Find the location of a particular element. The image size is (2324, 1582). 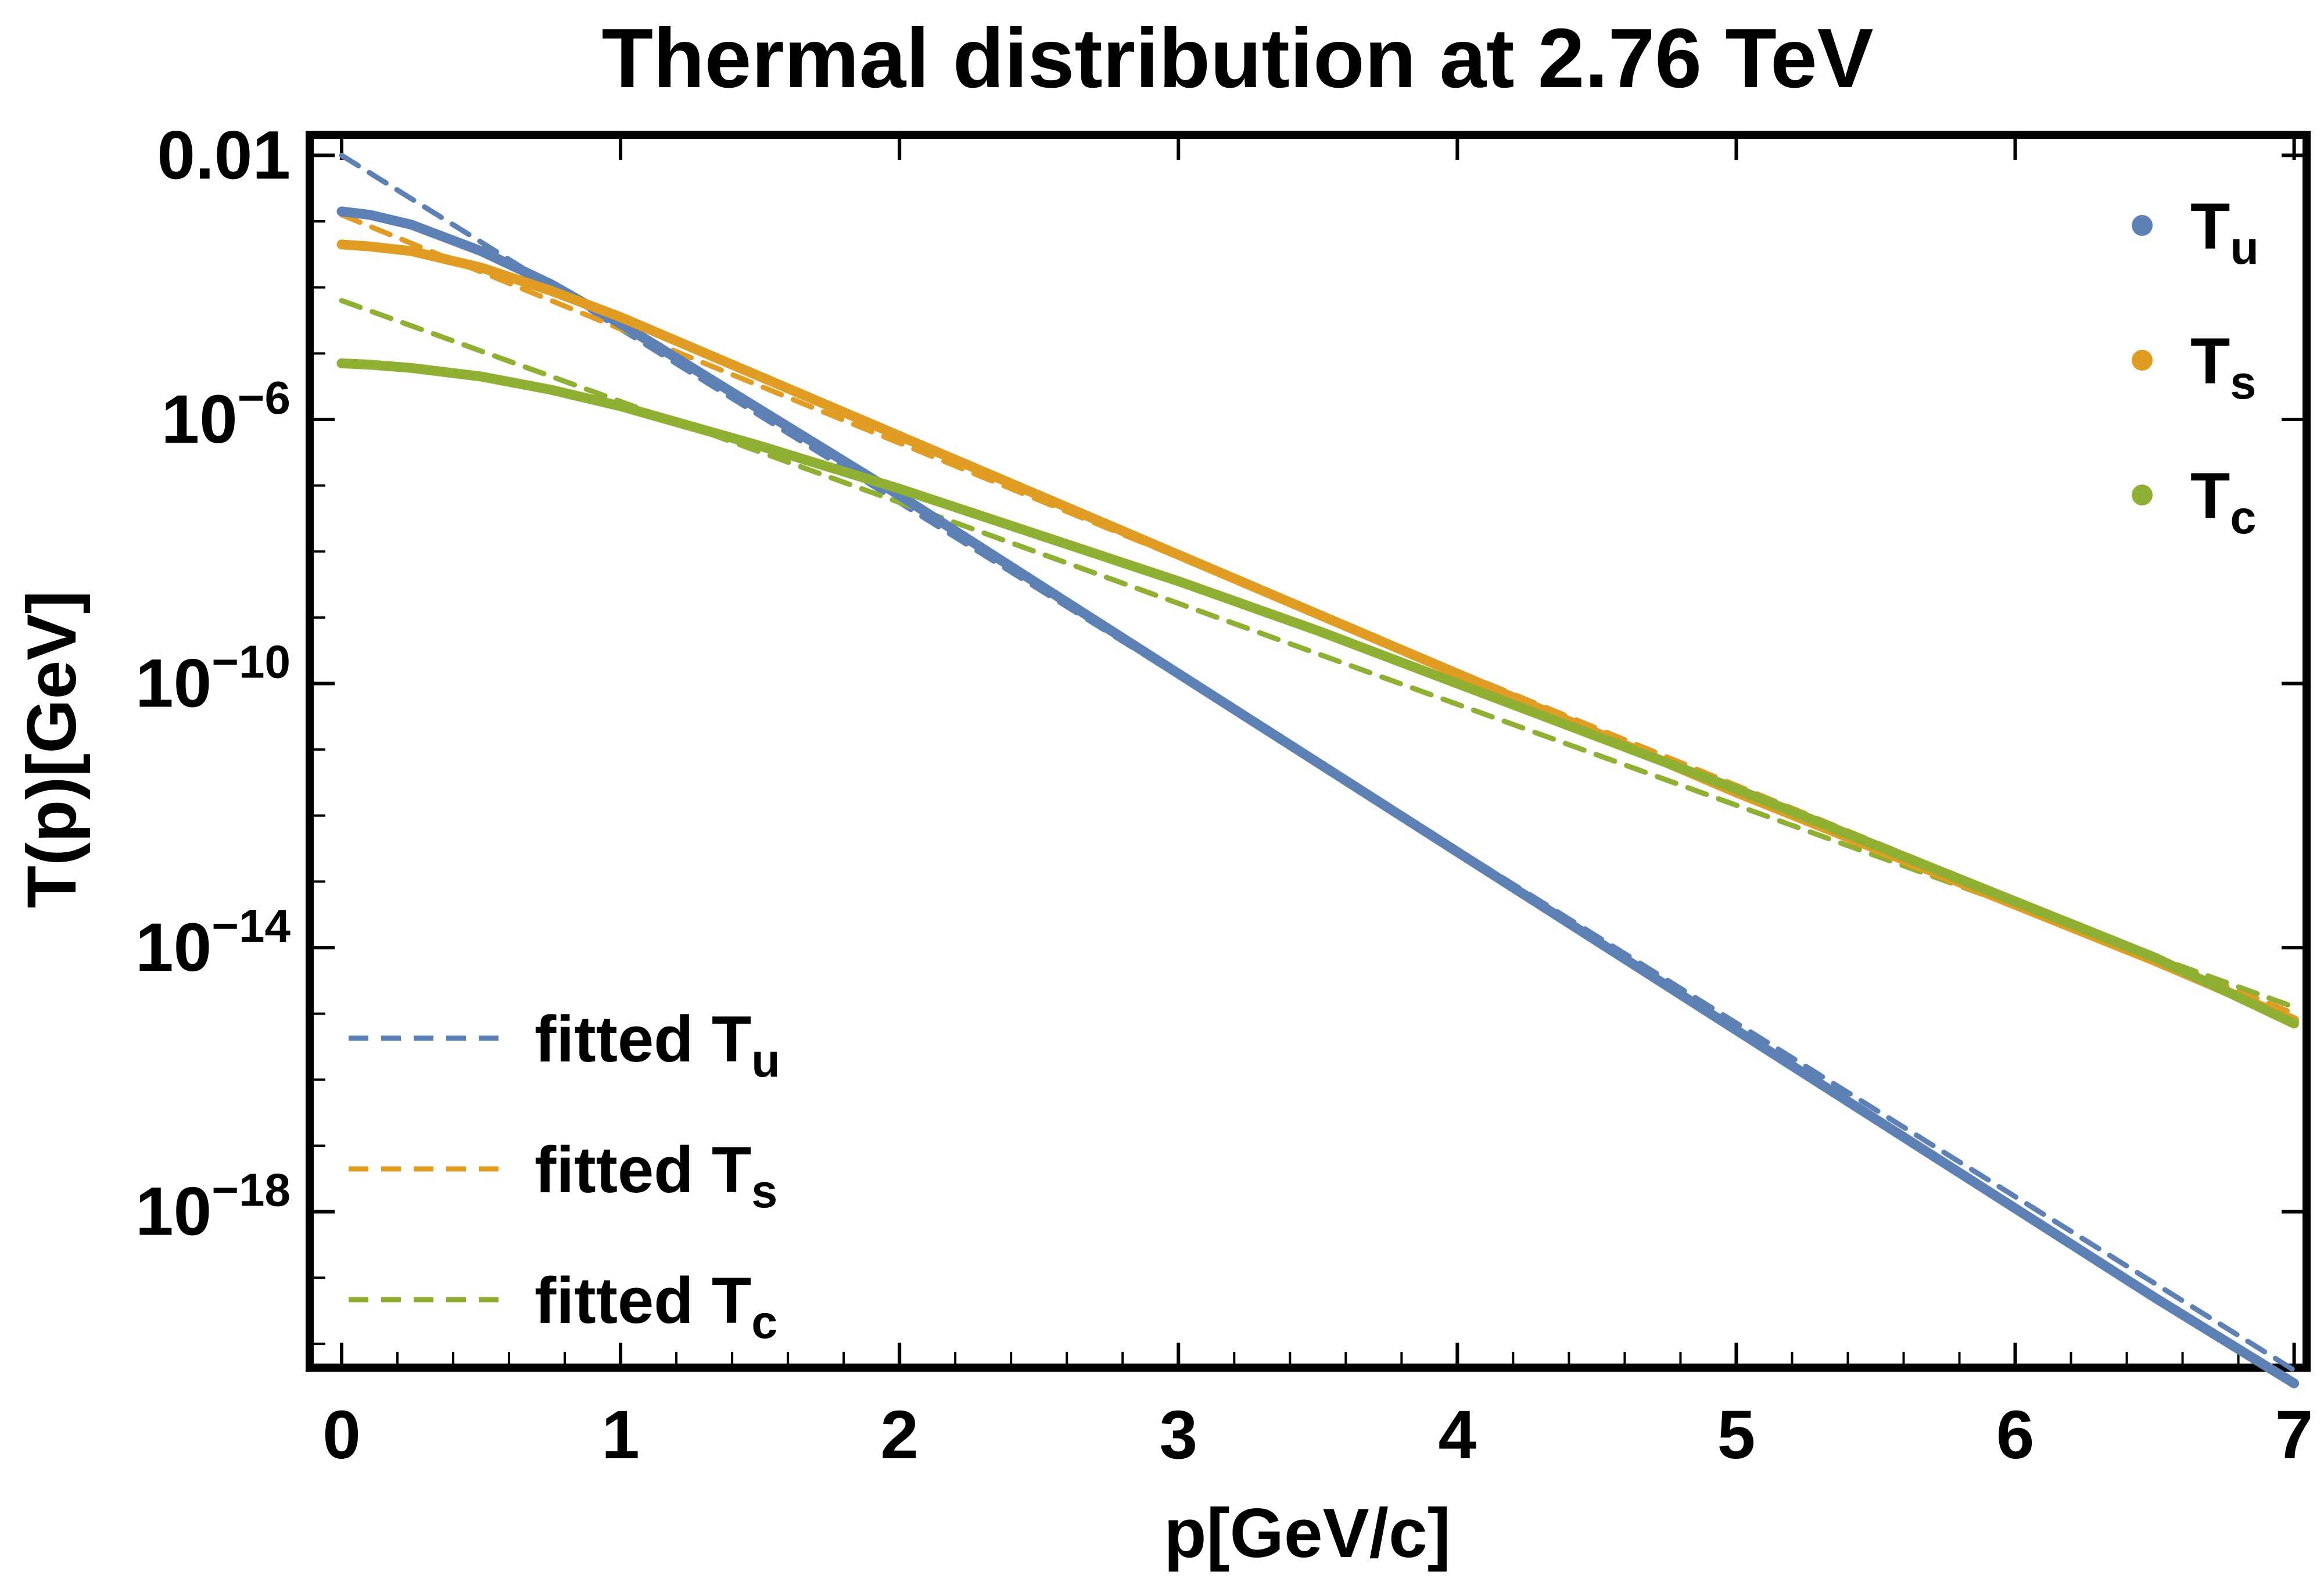

y-axis-label: T(p)[GeV] is located at coordinates (52, 750).